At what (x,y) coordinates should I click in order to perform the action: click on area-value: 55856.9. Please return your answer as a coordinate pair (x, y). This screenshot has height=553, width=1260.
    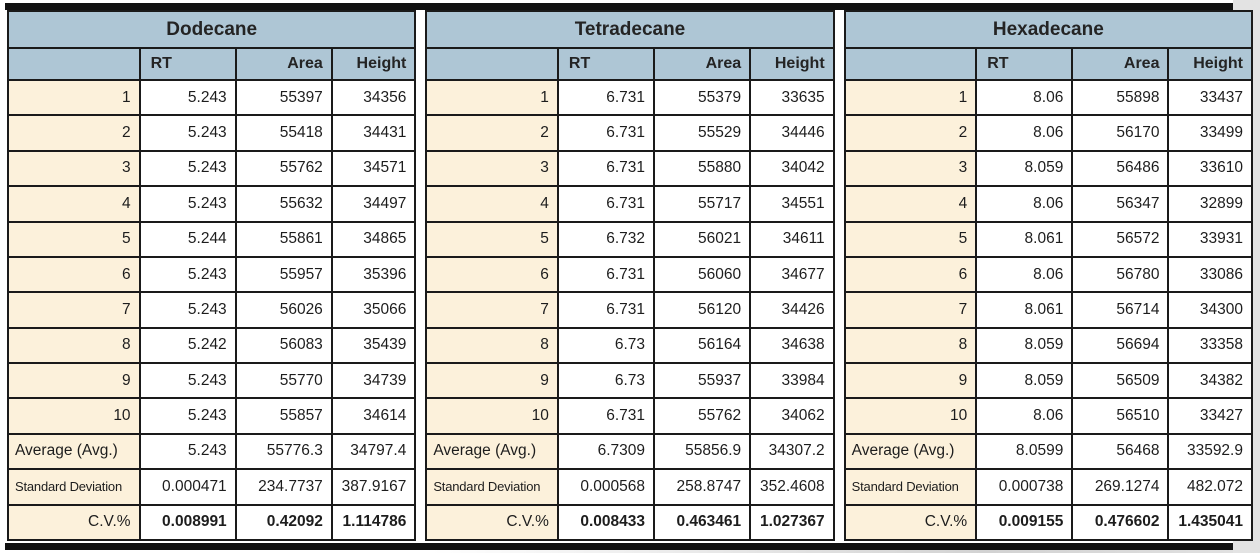
    Looking at the image, I should click on (702, 451).